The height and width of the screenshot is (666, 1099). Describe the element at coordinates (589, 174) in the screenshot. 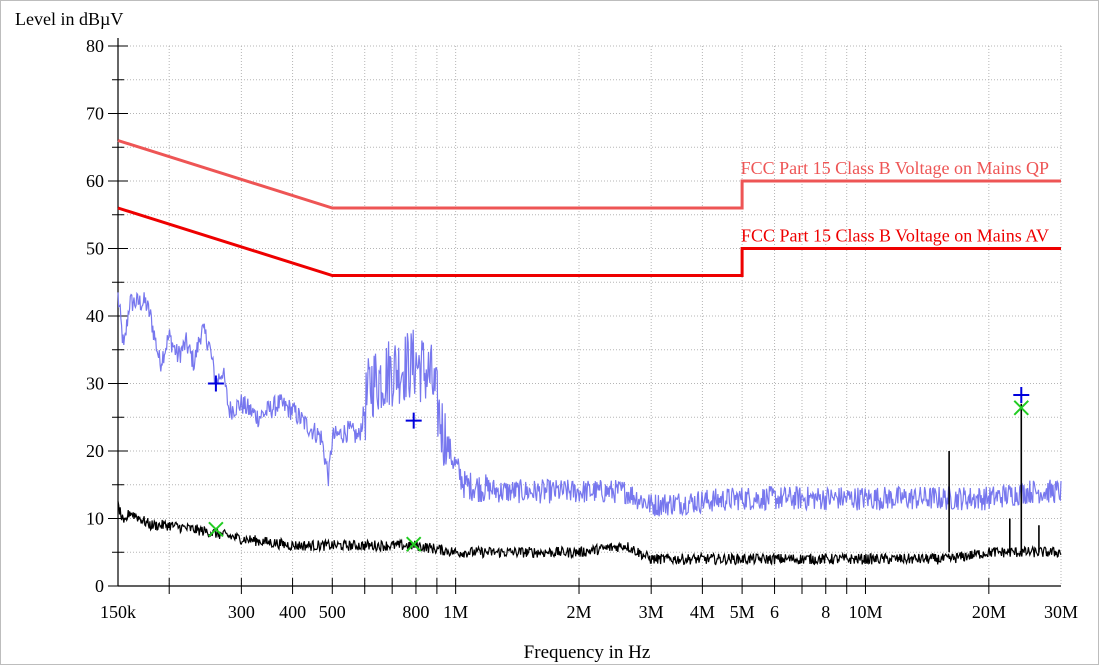

I see `qp-limit-line` at that location.